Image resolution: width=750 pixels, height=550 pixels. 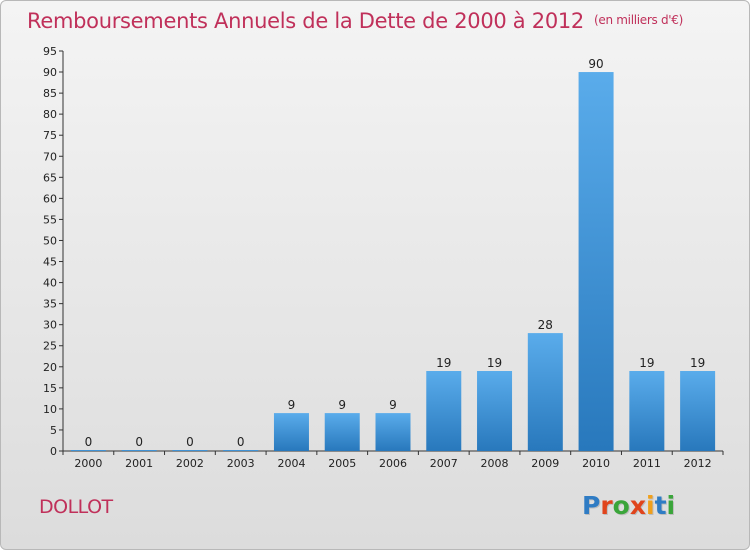 What do you see at coordinates (698, 411) in the screenshot?
I see `bar-2012` at bounding box center [698, 411].